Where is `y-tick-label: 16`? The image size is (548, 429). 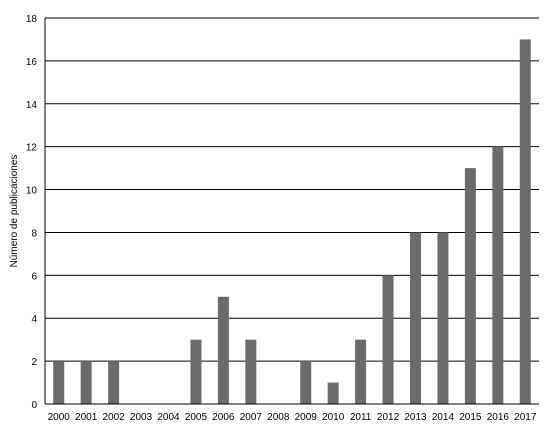 y-tick-label: 16 is located at coordinates (32, 62).